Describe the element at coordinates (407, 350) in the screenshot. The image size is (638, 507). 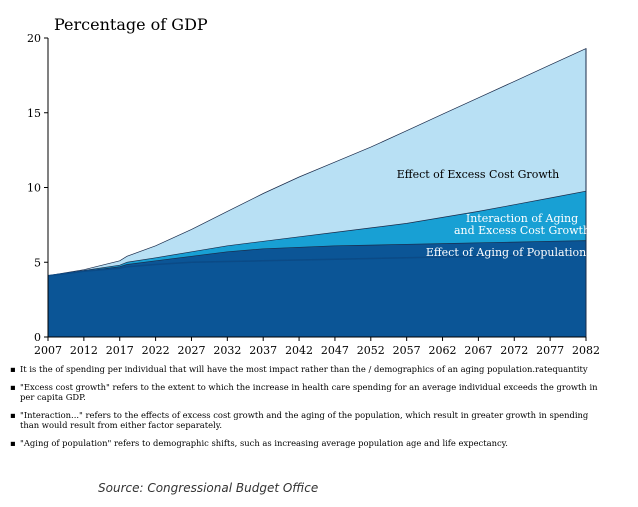
I see `x-tick-label: 2057` at that location.